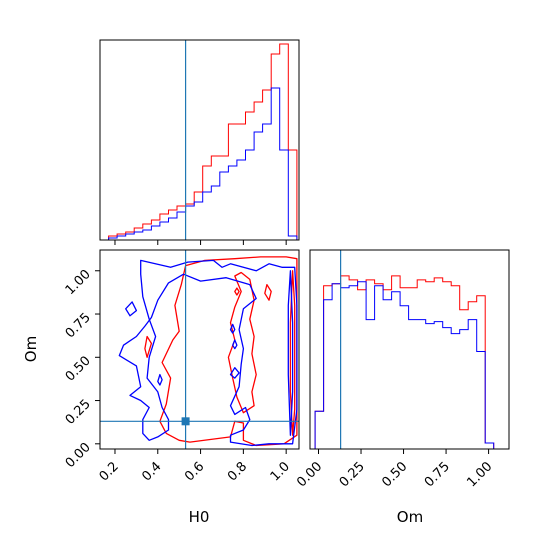  What do you see at coordinates (78, 455) in the screenshot?
I see `contour-y-tick-label: 0.00` at bounding box center [78, 455].